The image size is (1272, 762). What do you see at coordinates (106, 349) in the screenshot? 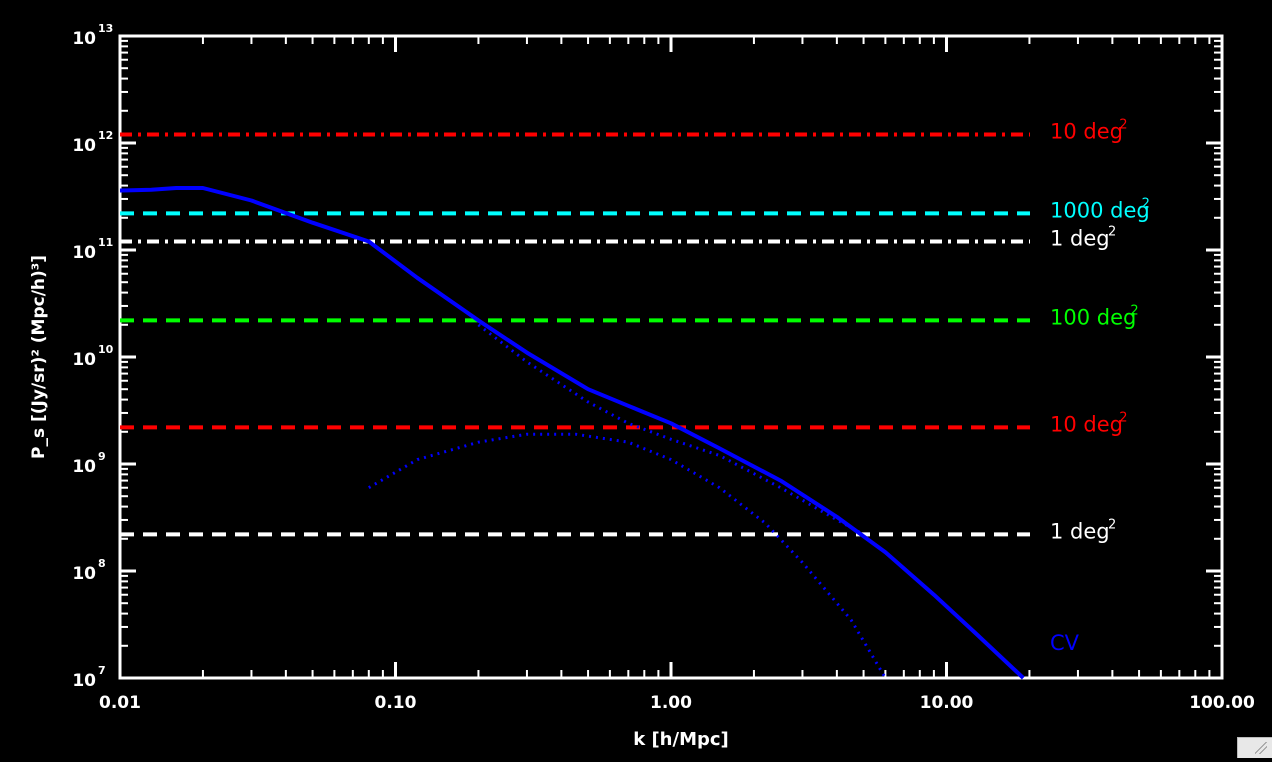
I see `y-tick-exponent: 10` at bounding box center [106, 349].